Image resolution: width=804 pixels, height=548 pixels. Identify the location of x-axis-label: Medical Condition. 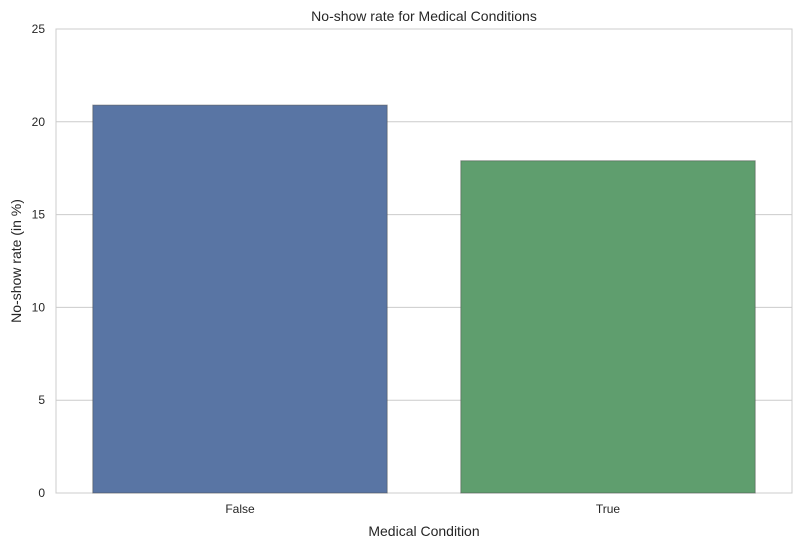
(423, 531).